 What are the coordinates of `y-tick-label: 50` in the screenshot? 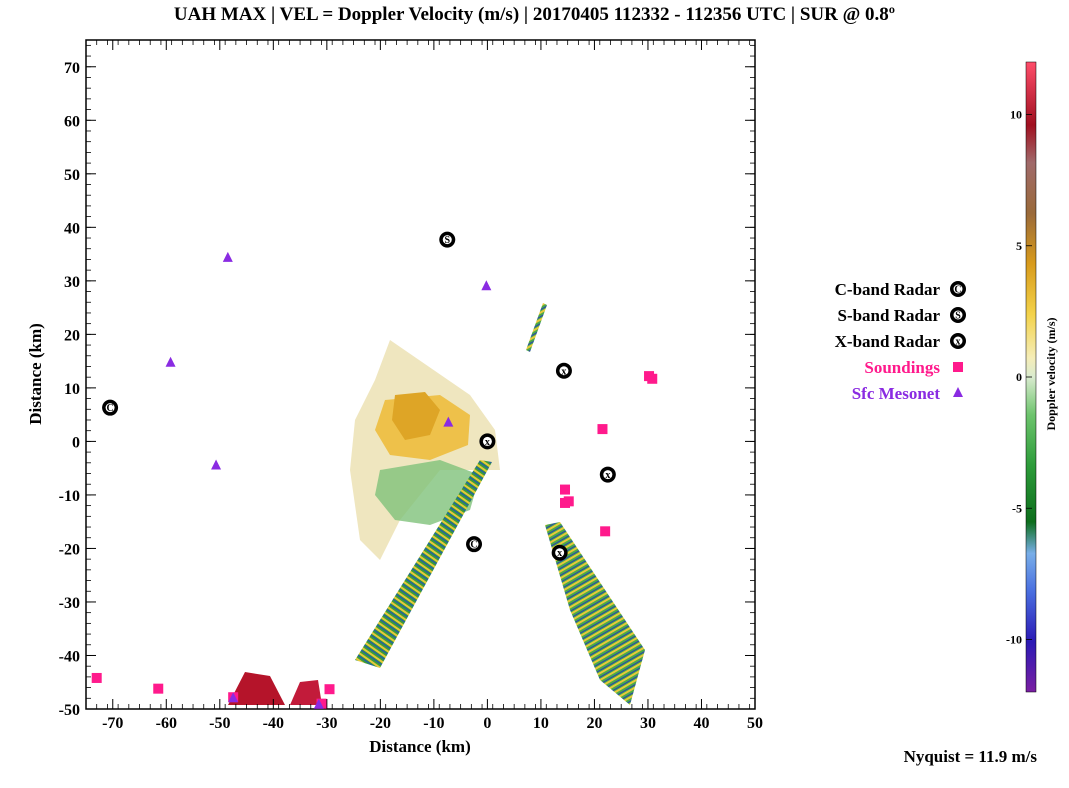 It's located at (72, 175).